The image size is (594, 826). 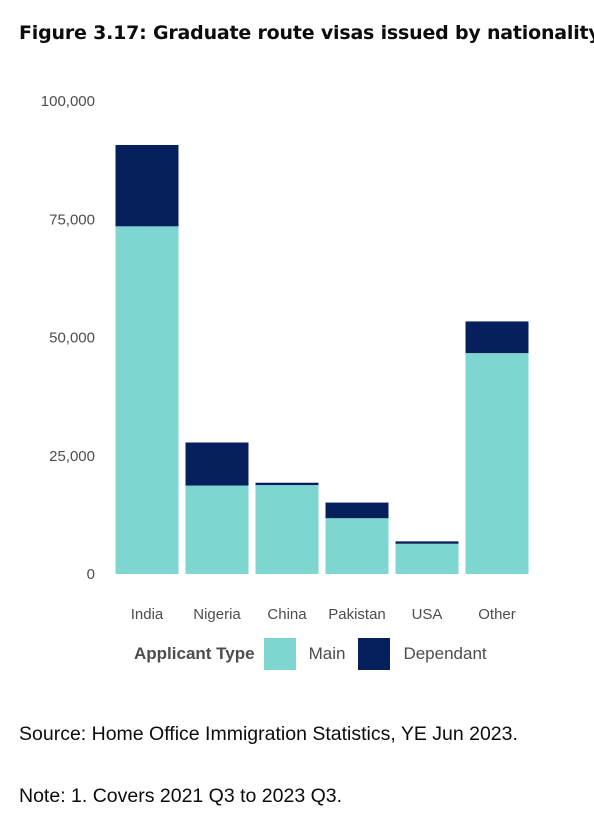 What do you see at coordinates (427, 614) in the screenshot?
I see `x-tick-label-usa: USA` at bounding box center [427, 614].